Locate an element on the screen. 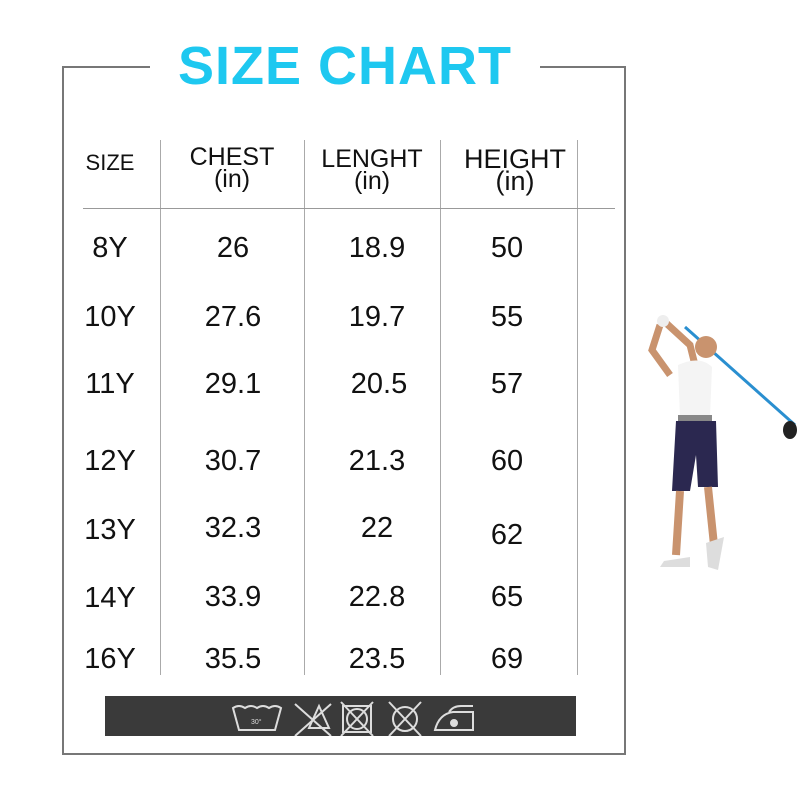  cell-length: 22 is located at coordinates (377, 528).